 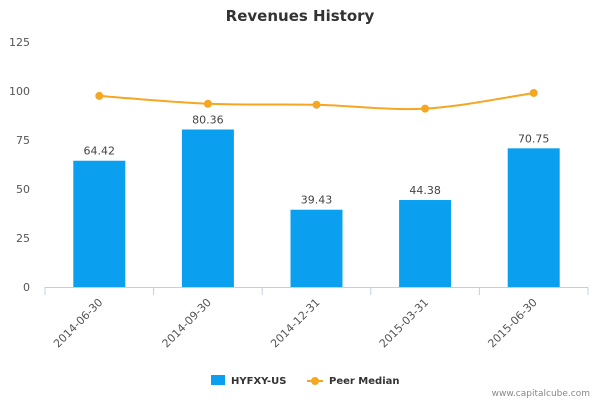 I want to click on y-tick-label: 125, so click(x=19, y=42).